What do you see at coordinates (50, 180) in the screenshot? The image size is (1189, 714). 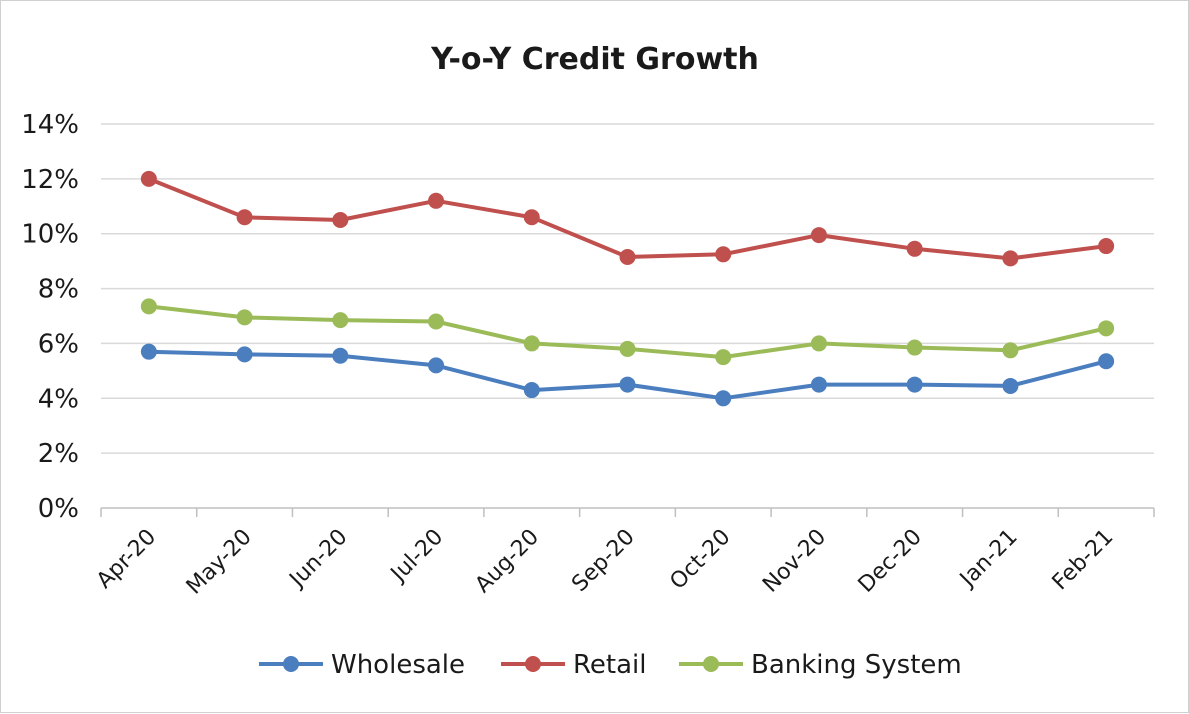 I see `y-tick-label: 12%` at bounding box center [50, 180].